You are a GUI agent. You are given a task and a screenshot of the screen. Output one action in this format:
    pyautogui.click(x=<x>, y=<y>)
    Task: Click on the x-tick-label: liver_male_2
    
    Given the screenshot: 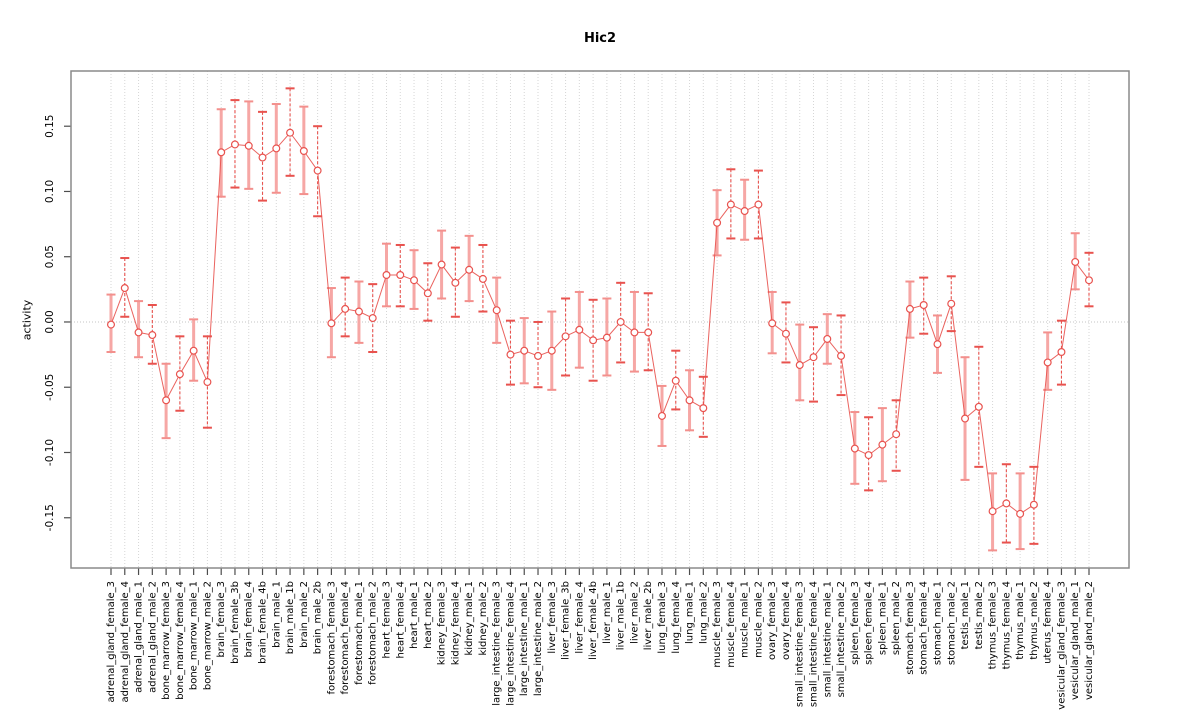 What is the action you would take?
    pyautogui.click(x=634, y=612)
    